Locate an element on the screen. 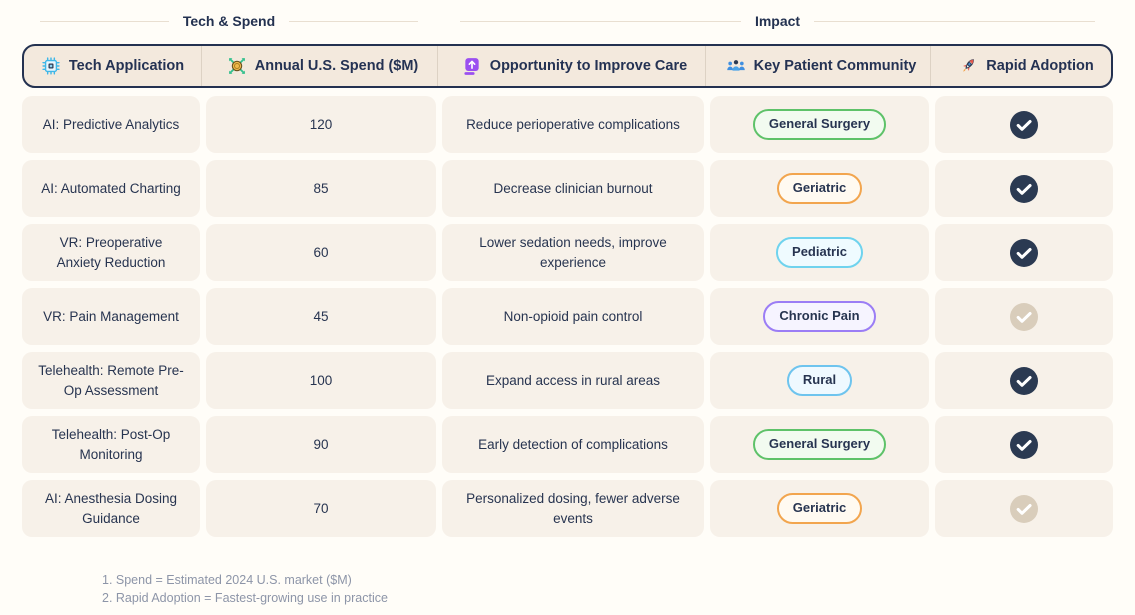  column-header-annual-spend: Annual U.S. Spend ($M) is located at coordinates (323, 66).